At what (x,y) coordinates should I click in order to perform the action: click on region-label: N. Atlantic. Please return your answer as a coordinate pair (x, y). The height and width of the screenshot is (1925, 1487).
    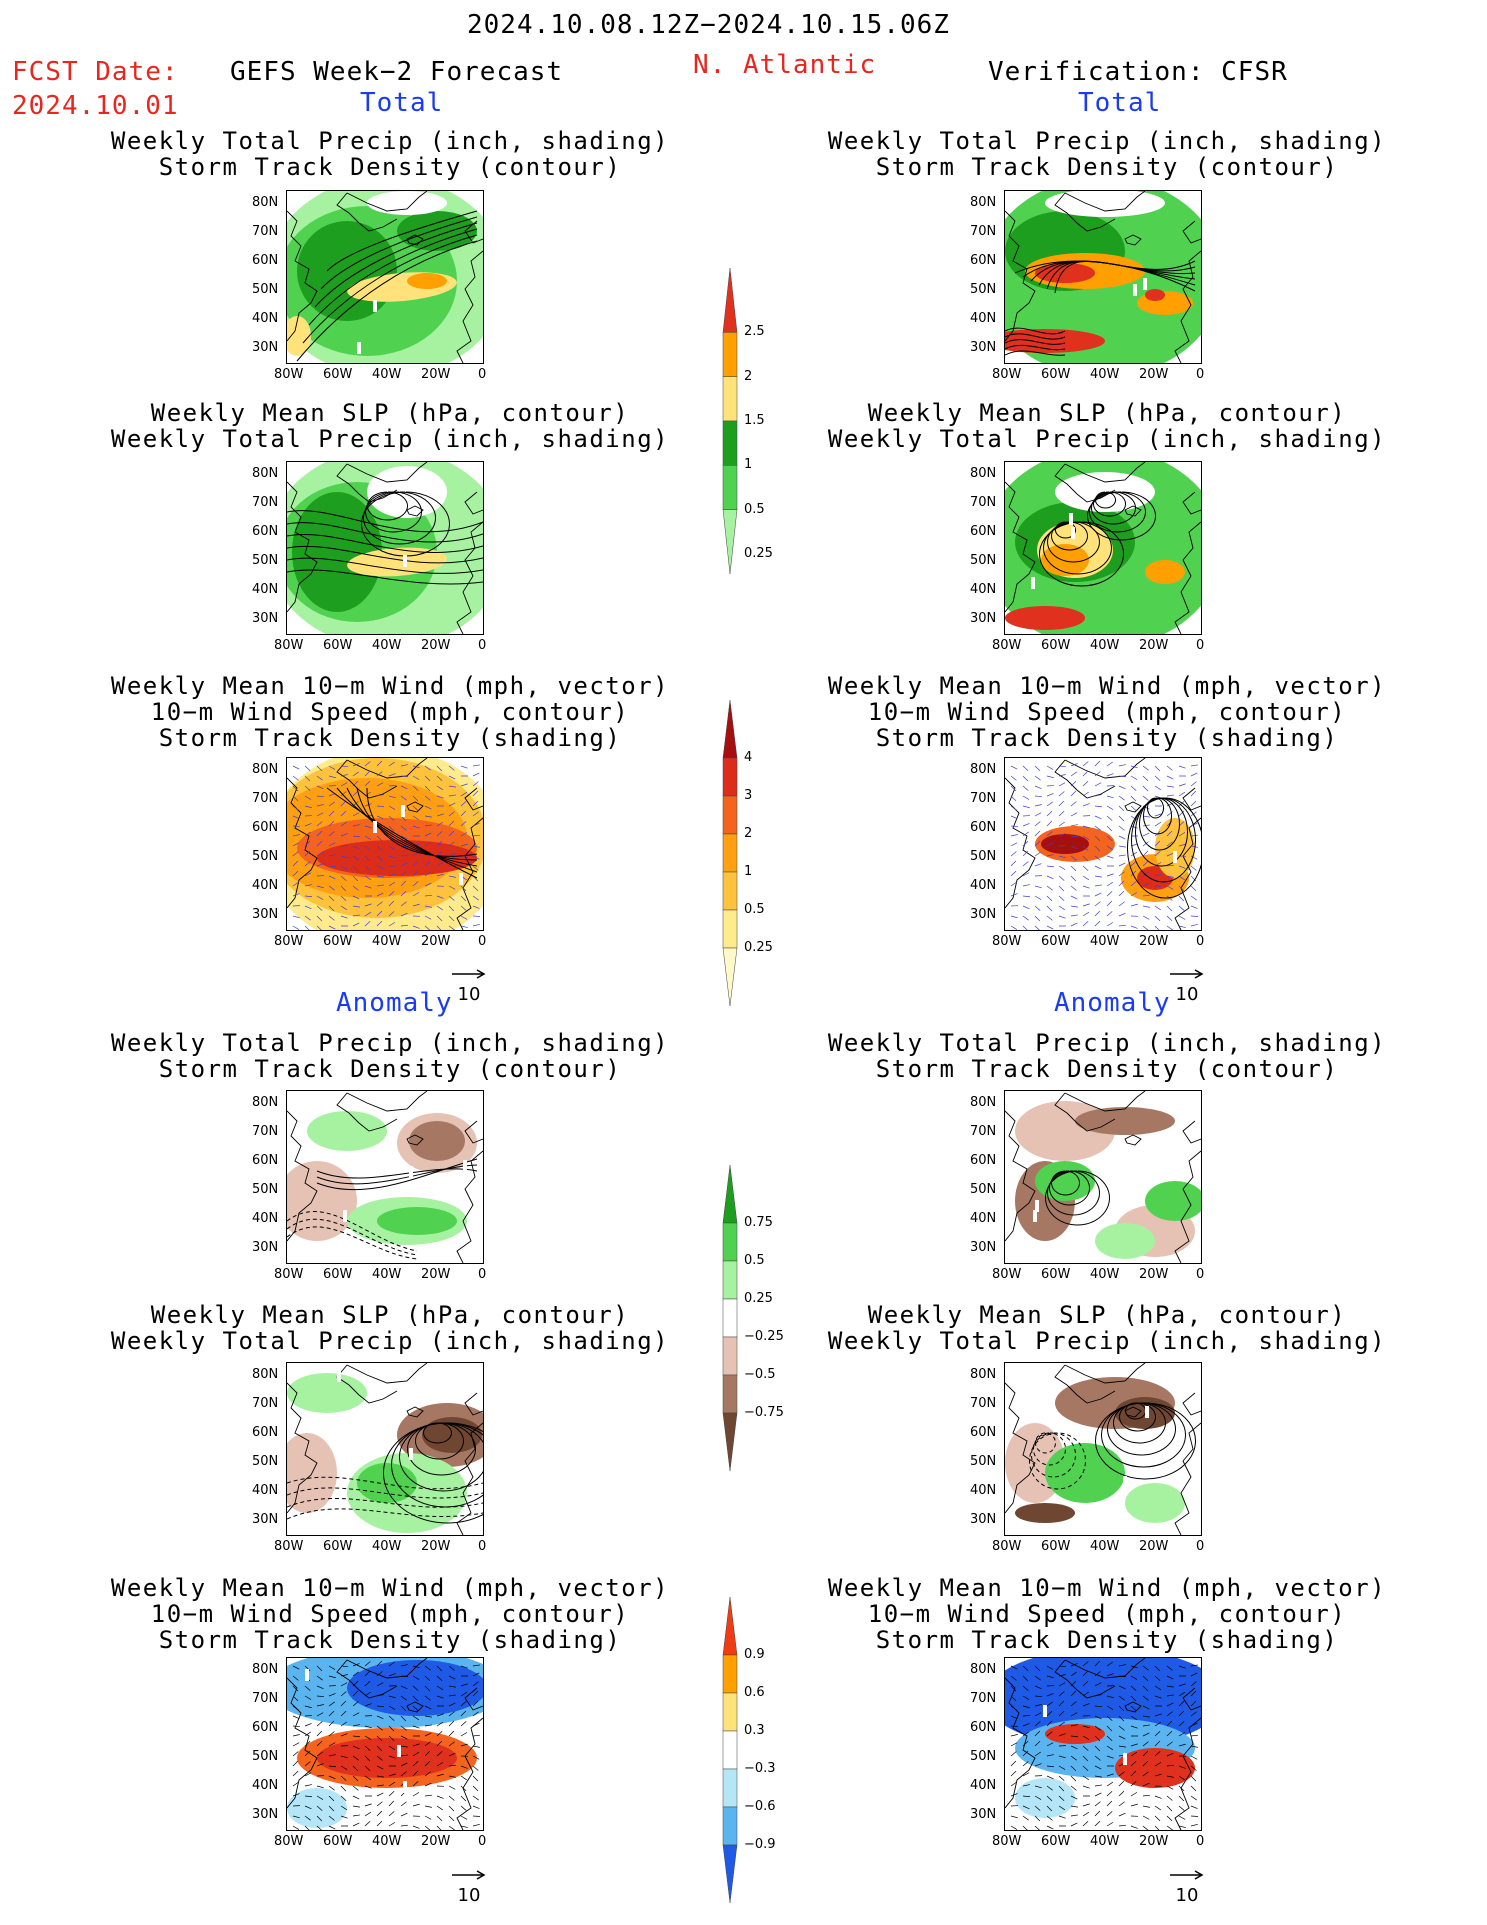
    Looking at the image, I should click on (785, 65).